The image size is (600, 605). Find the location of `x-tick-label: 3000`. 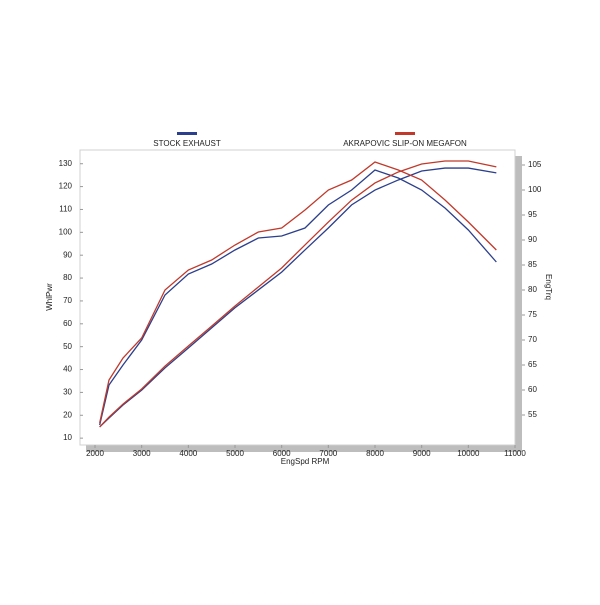

x-tick-label: 3000 is located at coordinates (142, 453).